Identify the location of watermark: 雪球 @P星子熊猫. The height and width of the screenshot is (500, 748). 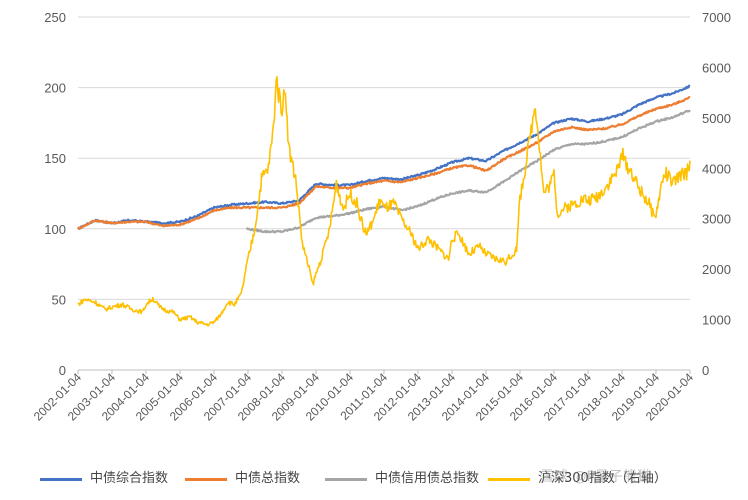
(595, 477).